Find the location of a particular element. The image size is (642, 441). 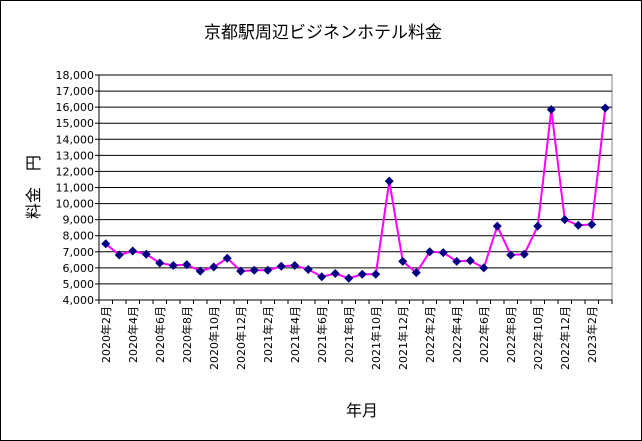

x-tick-label: 2023年2月 is located at coordinates (592, 334).